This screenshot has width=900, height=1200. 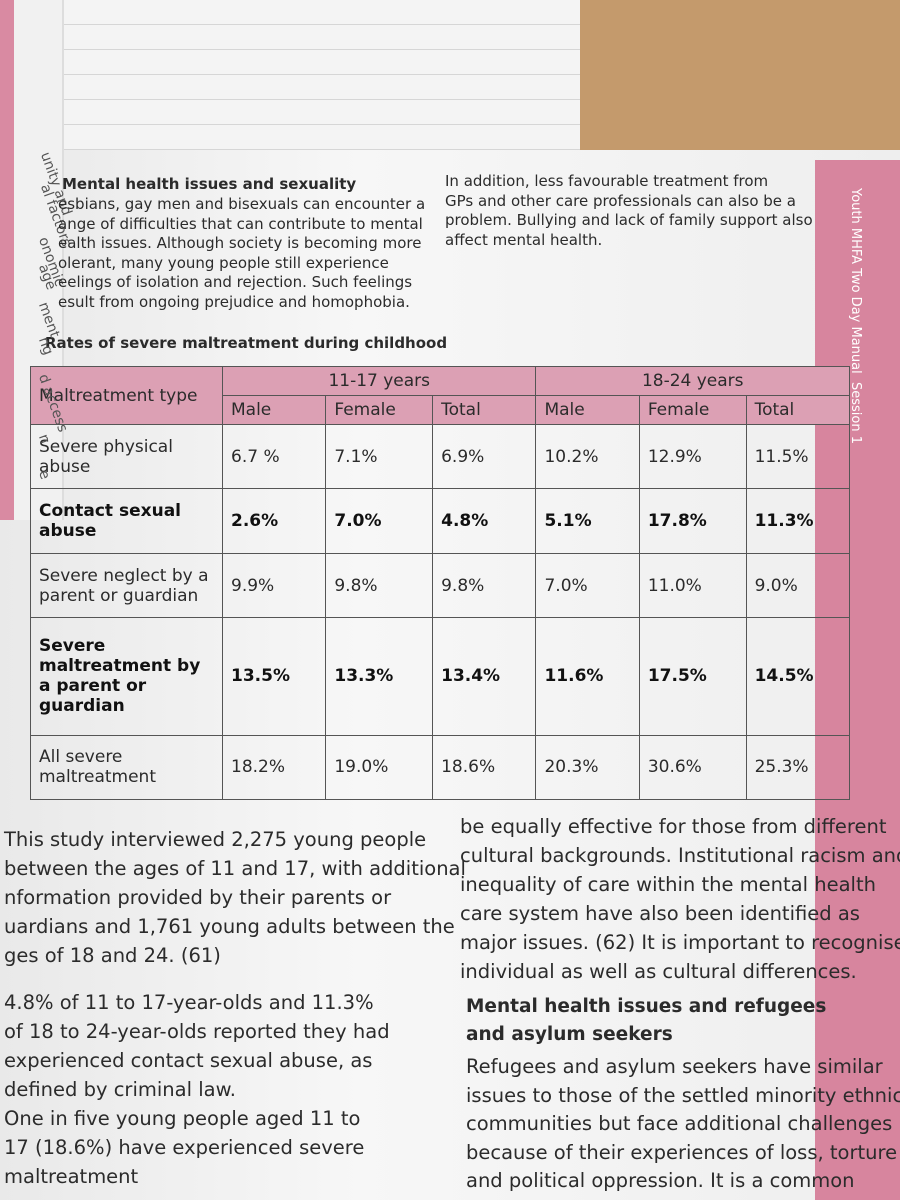 What do you see at coordinates (692, 767) in the screenshot?
I see `cell: 30.6%` at bounding box center [692, 767].